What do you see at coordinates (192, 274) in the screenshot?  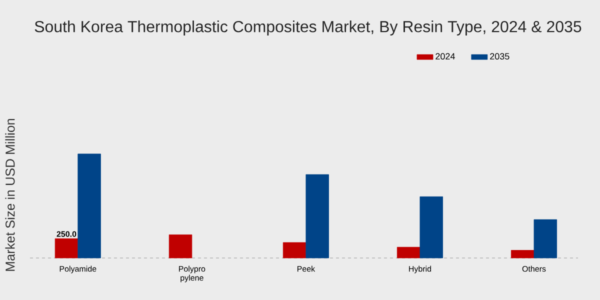 I see `x-tick-label: Polypro pylene` at bounding box center [192, 274].